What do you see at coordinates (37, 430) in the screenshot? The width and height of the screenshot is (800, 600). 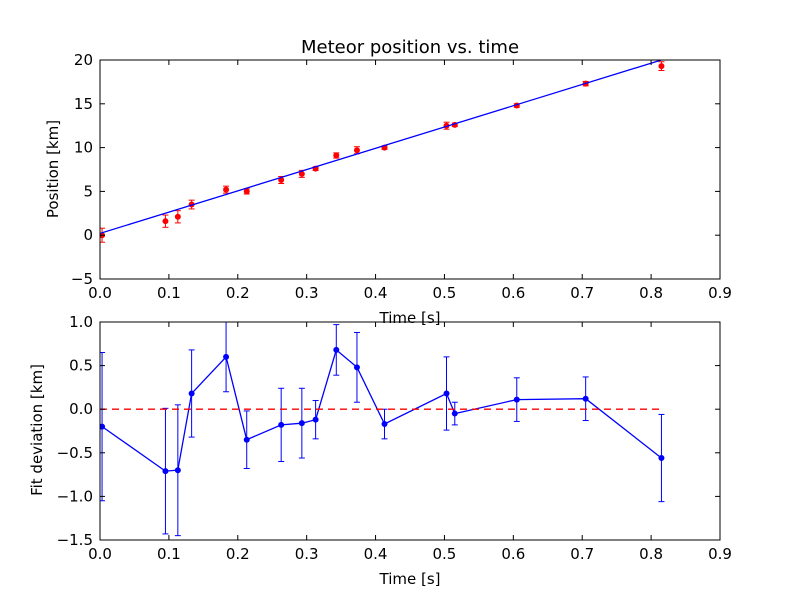 I see `y-axis-label: Fit deviation [km]` at bounding box center [37, 430].